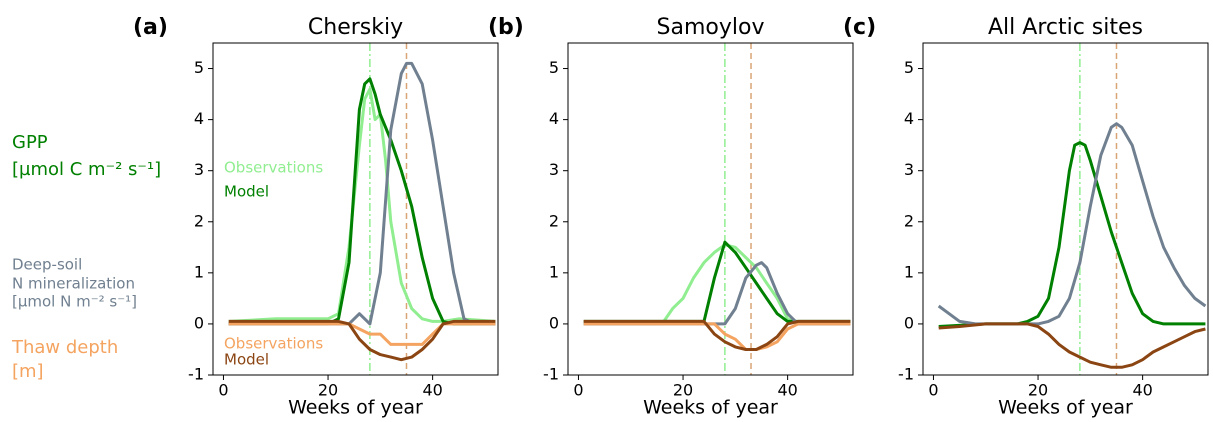 This screenshot has height=422, width=1213. What do you see at coordinates (28, 371) in the screenshot?
I see `row-label: [m]` at bounding box center [28, 371].